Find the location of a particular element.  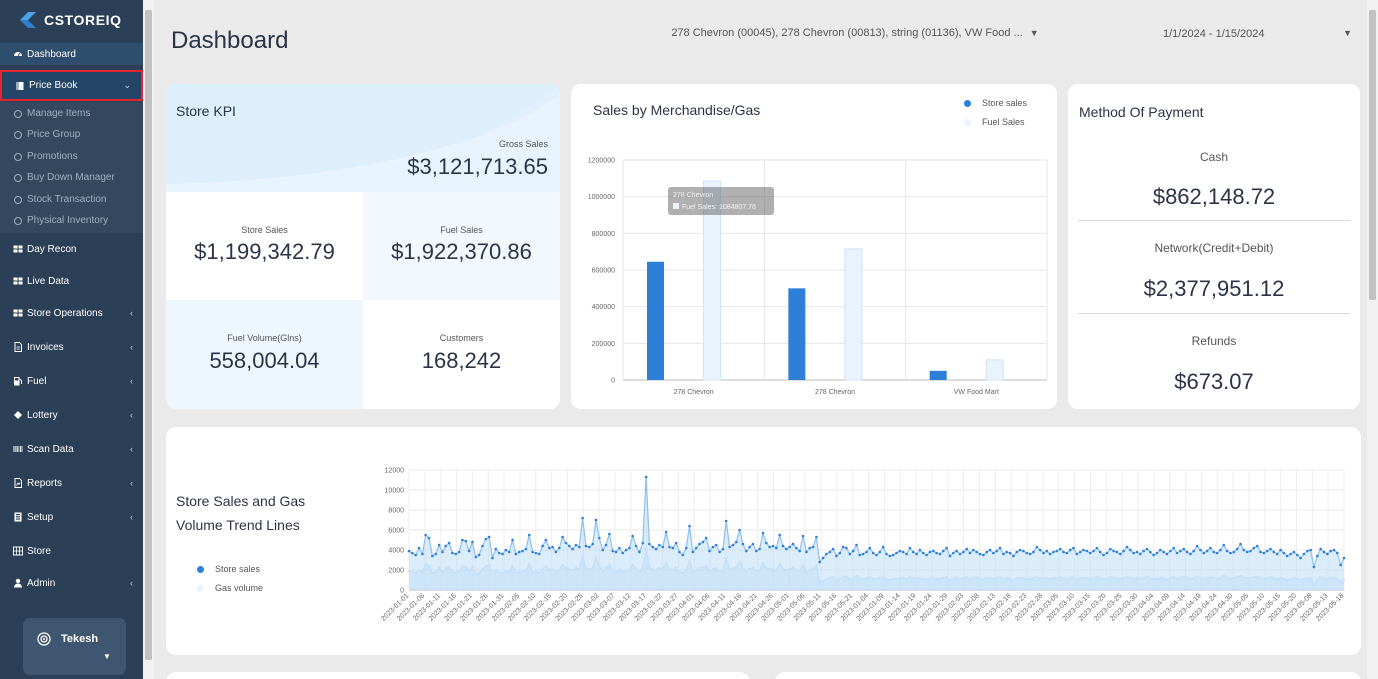

submenu-label: Physical Inventory is located at coordinates (68, 220).